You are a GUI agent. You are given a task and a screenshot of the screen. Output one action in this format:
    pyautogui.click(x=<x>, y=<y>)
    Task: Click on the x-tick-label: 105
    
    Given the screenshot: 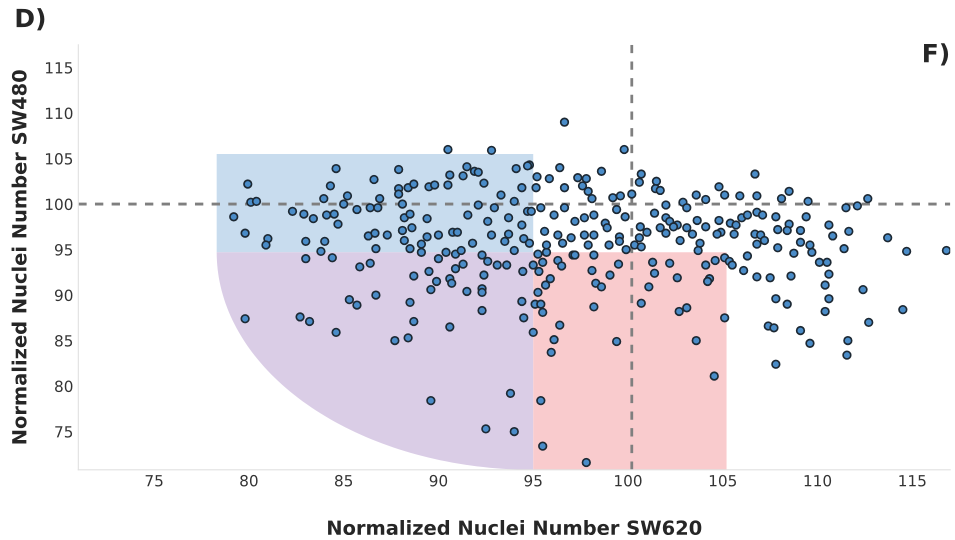 What is the action you would take?
    pyautogui.click(x=723, y=480)
    